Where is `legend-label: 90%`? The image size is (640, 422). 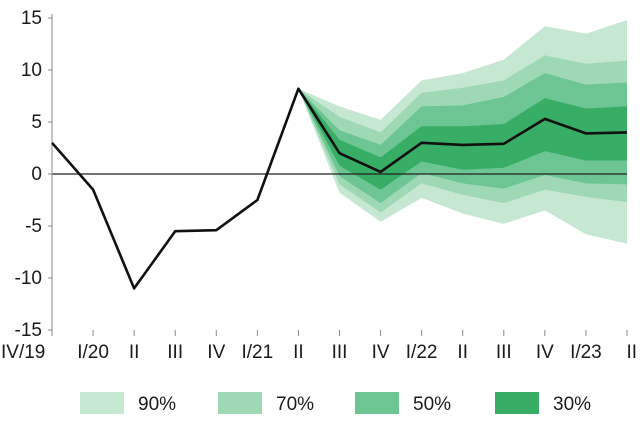
legend-label: 90% is located at coordinates (157, 404).